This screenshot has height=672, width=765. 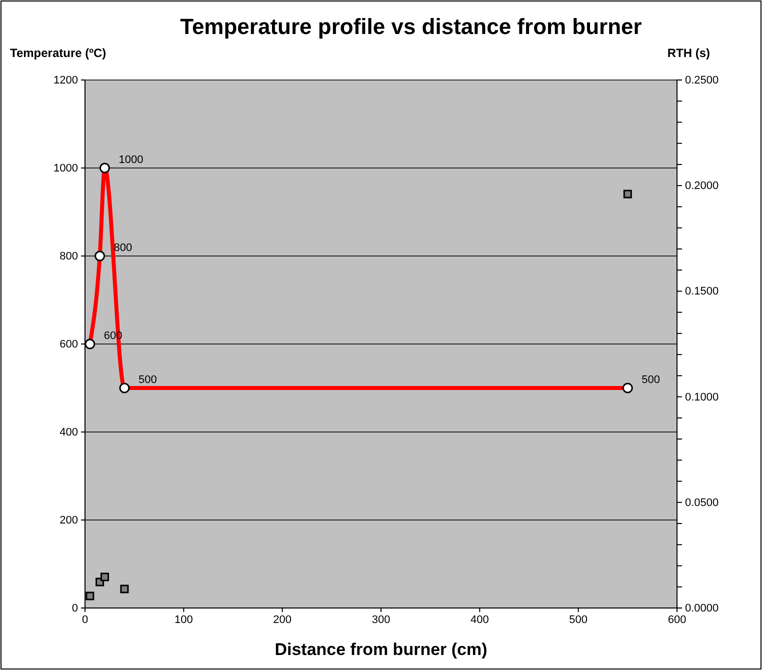 I want to click on x-tick-label: 600, so click(x=677, y=620).